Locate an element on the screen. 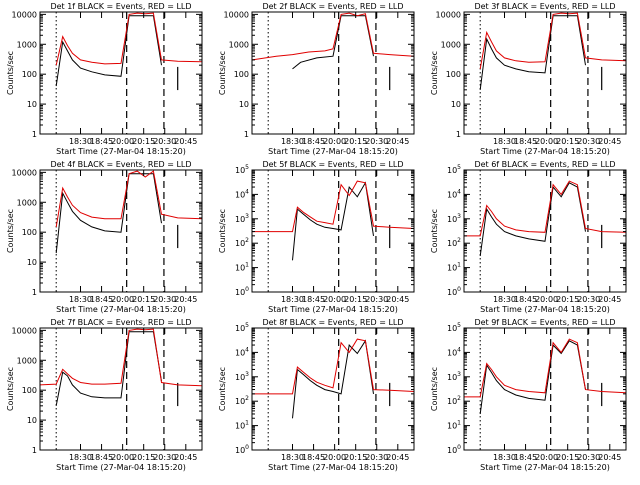 This screenshot has height=485, width=640. chart-3-ytick-label: 1000 is located at coordinates (451, 44).